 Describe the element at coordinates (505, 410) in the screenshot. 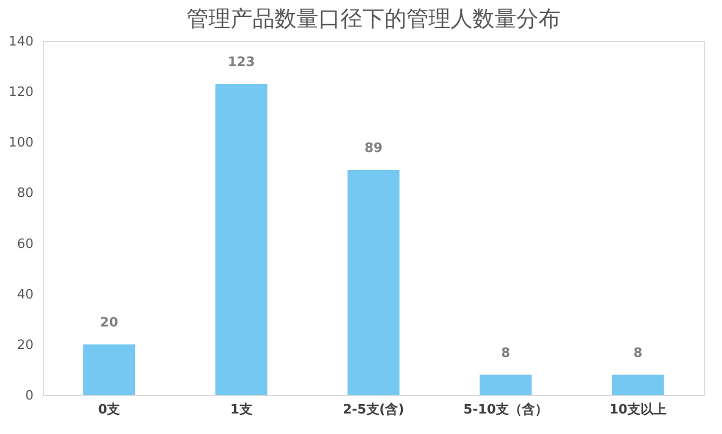

I see `x-tick-label: 5-10支（含）` at that location.